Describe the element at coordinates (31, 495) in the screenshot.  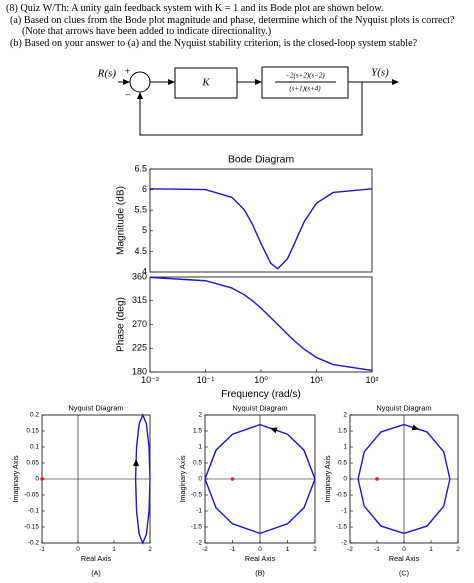
I see `y-tick-label: -0.05` at that location.